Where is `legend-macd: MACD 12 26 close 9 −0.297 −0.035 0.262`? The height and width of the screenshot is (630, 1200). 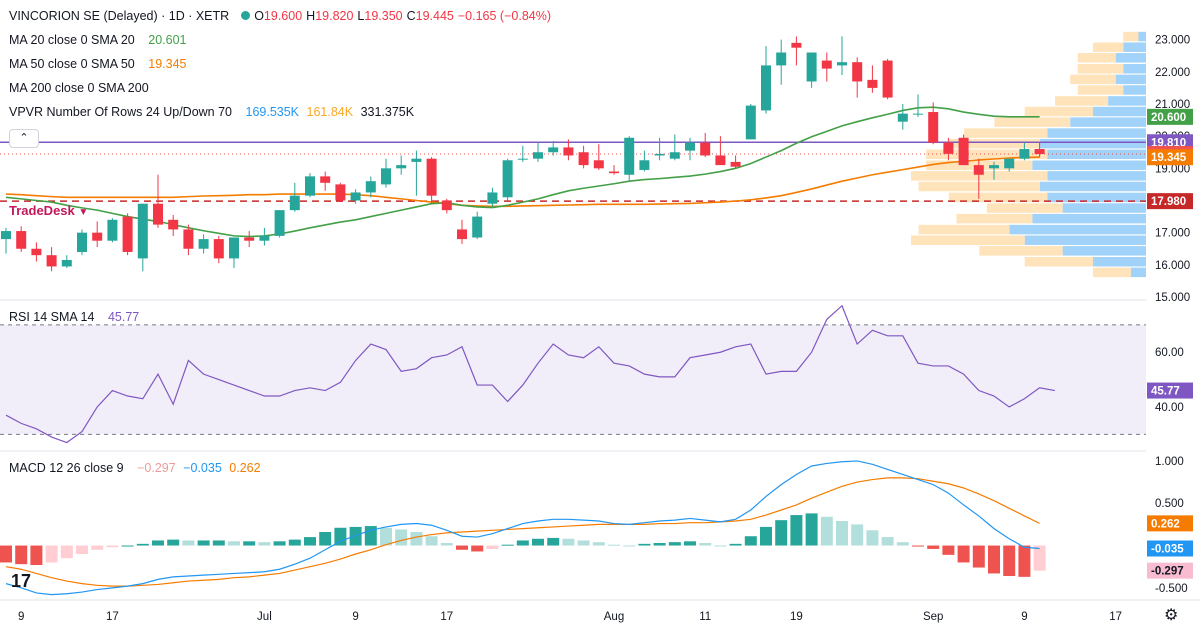
legend-macd: MACD 12 26 close 9 −0.297 −0.035 0.262 is located at coordinates (137, 468).